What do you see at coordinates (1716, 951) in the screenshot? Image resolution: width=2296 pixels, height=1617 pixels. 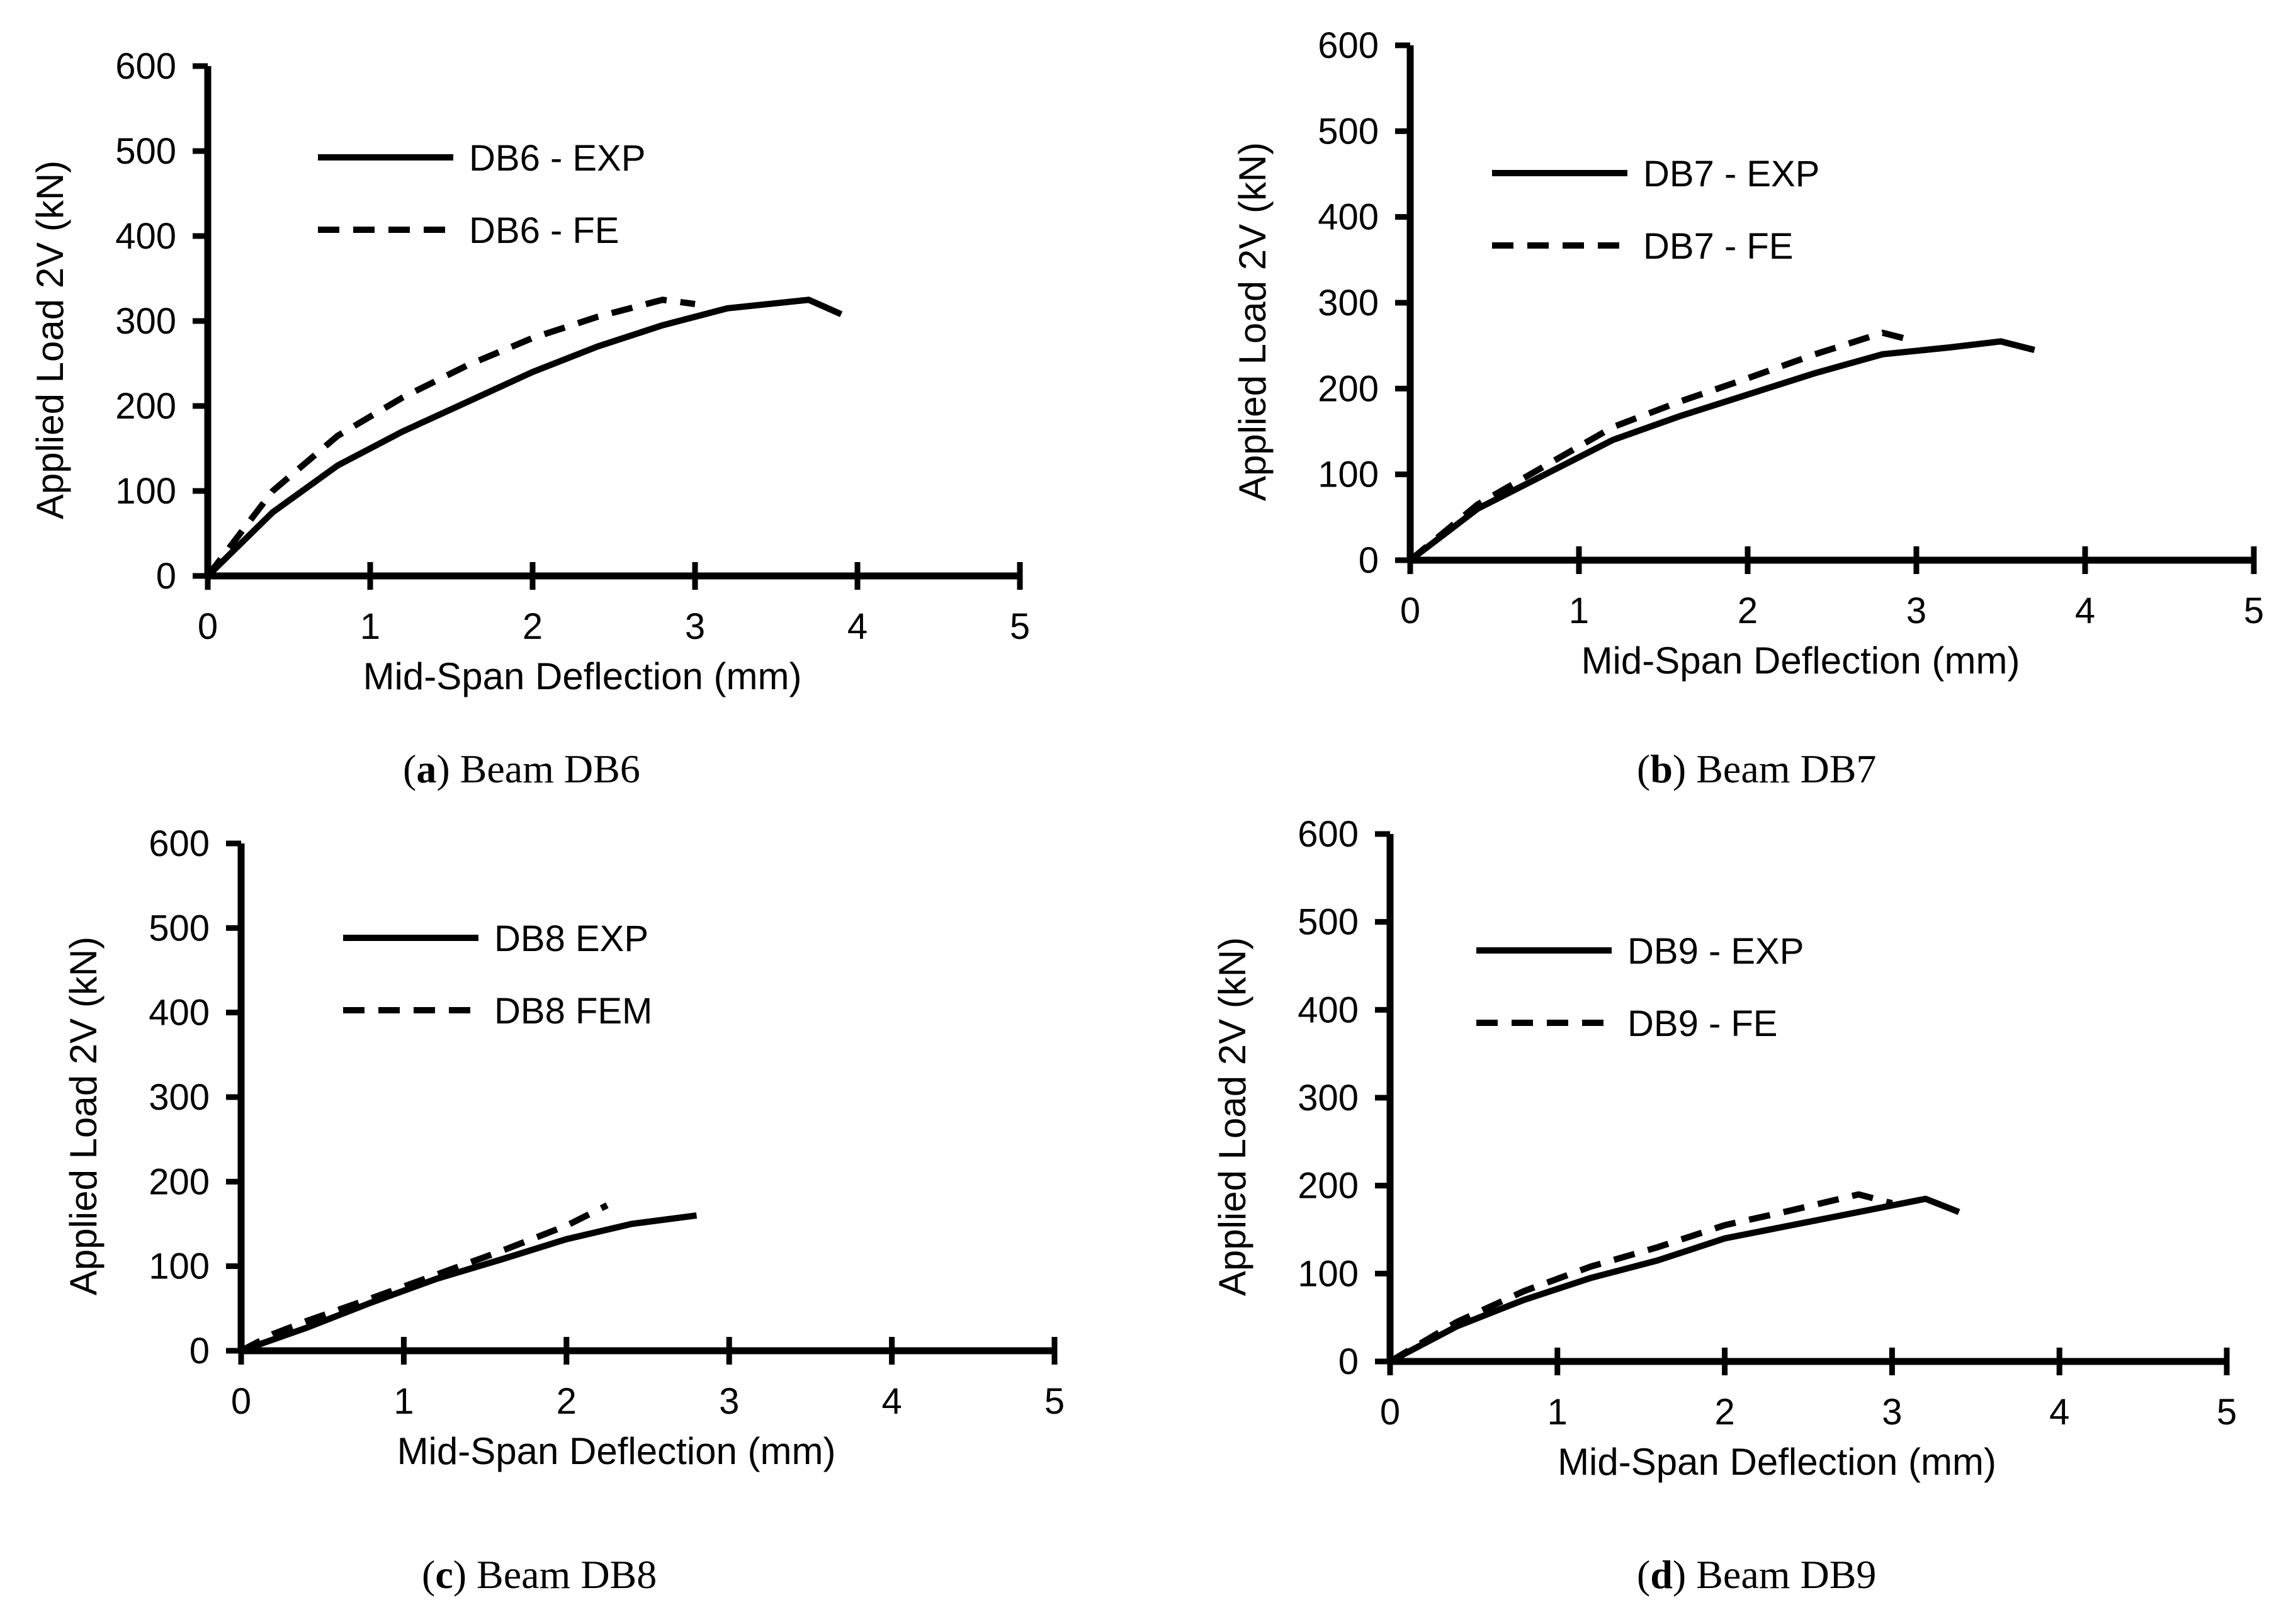 I see `legend-label: DB9 - EXP` at bounding box center [1716, 951].